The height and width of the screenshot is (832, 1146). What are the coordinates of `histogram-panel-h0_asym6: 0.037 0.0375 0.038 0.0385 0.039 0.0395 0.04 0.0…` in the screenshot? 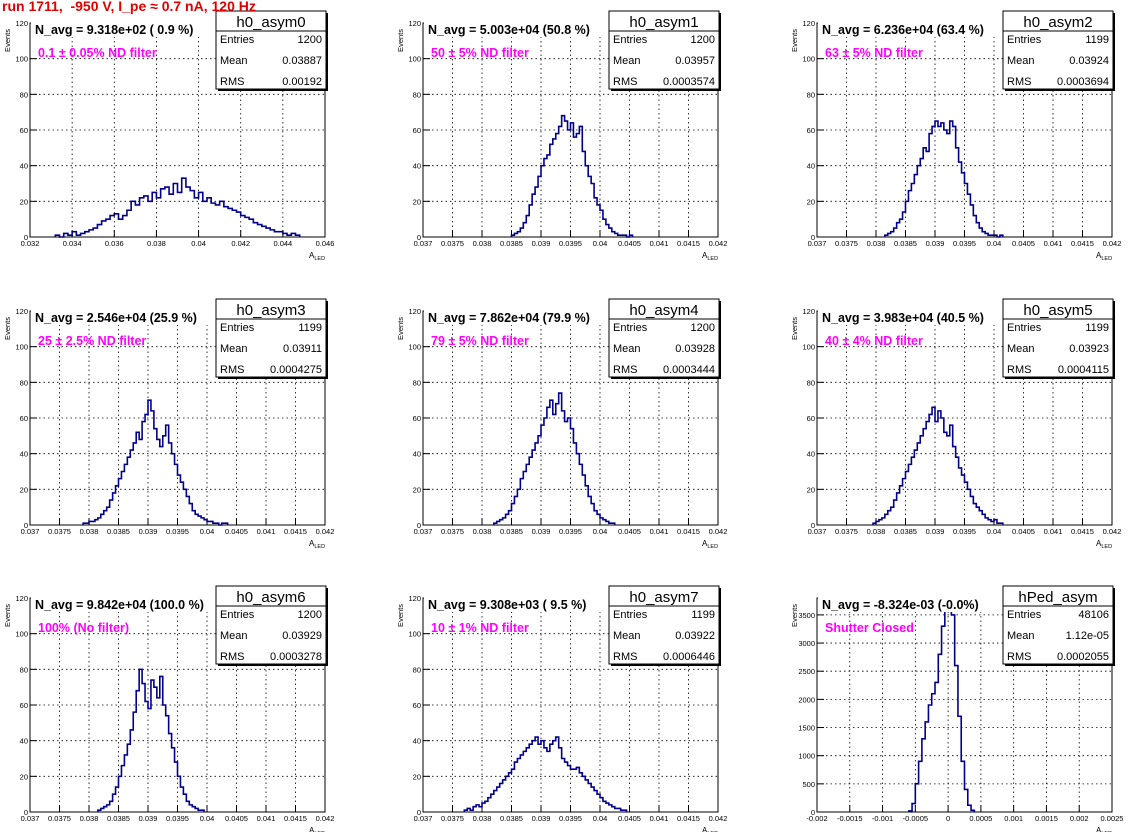 It's located at (168, 708).